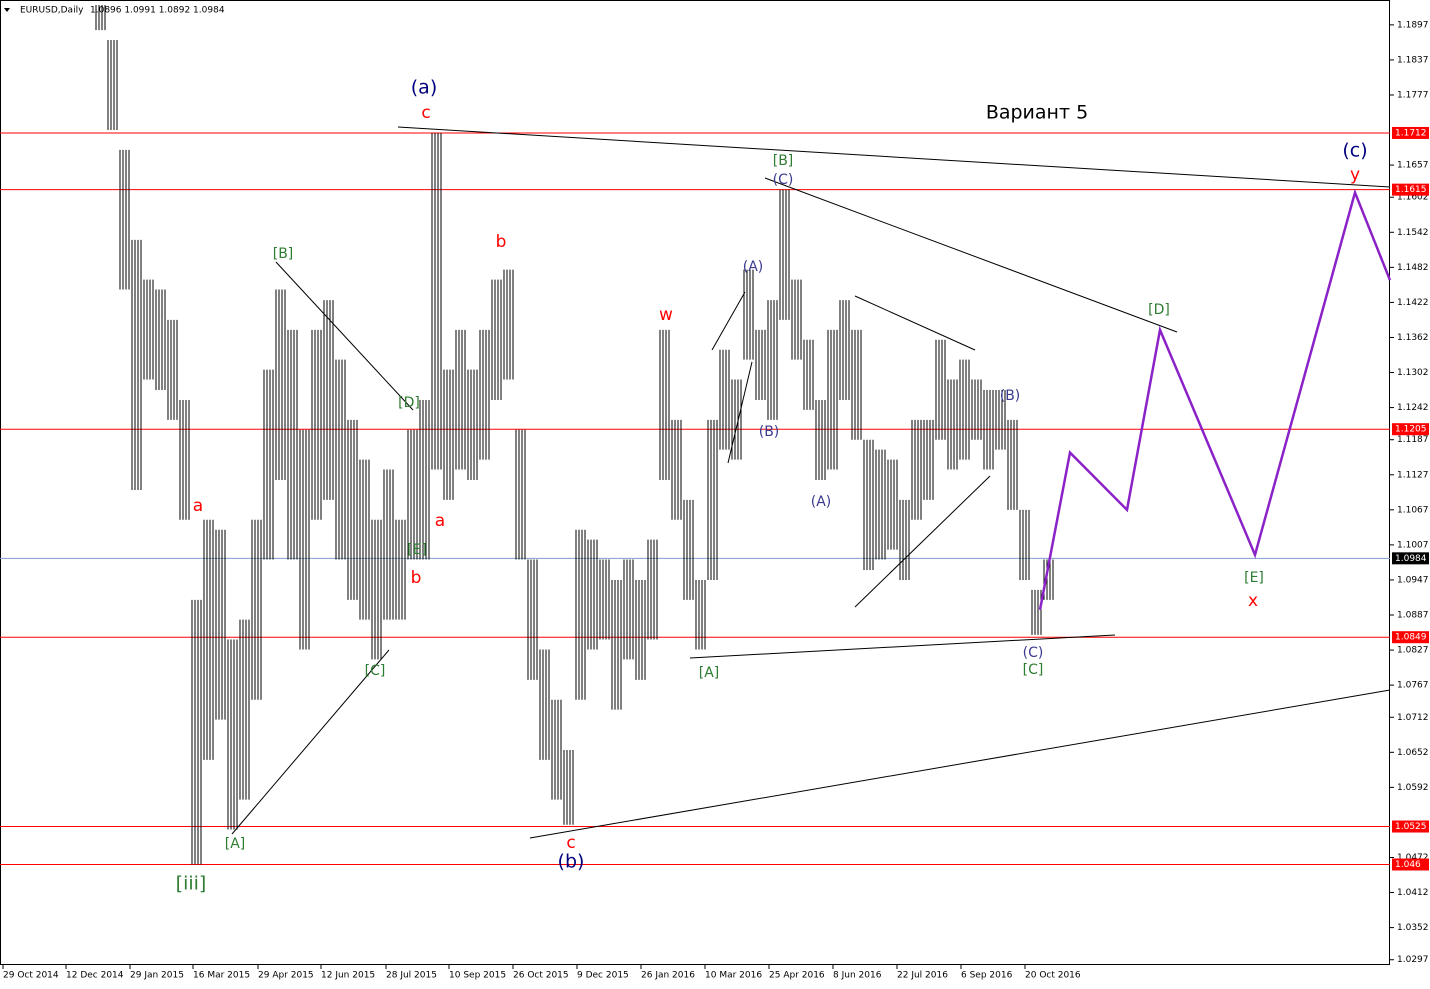 The image size is (1430, 989). I want to click on wave-label: (c), so click(1354, 151).